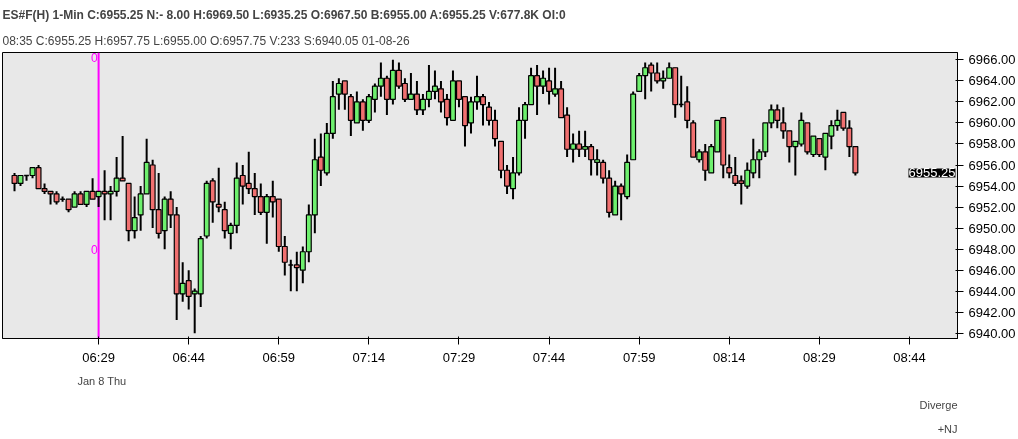  Describe the element at coordinates (909, 357) in the screenshot. I see `x-tick-label: 08:44` at that location.